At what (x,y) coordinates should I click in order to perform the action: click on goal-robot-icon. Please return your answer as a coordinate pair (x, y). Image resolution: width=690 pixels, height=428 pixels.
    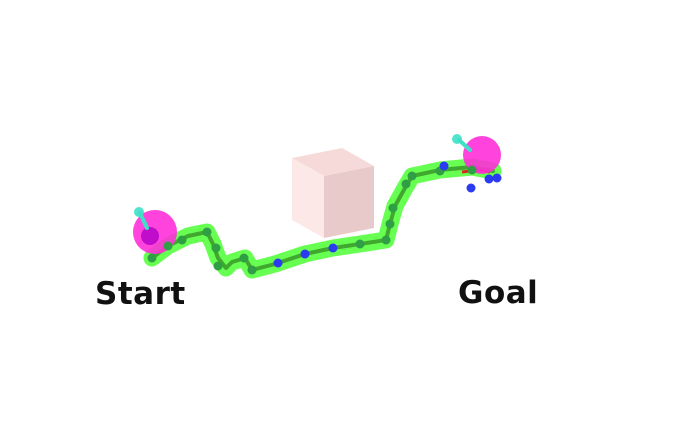
    Looking at the image, I should click on (476, 154).